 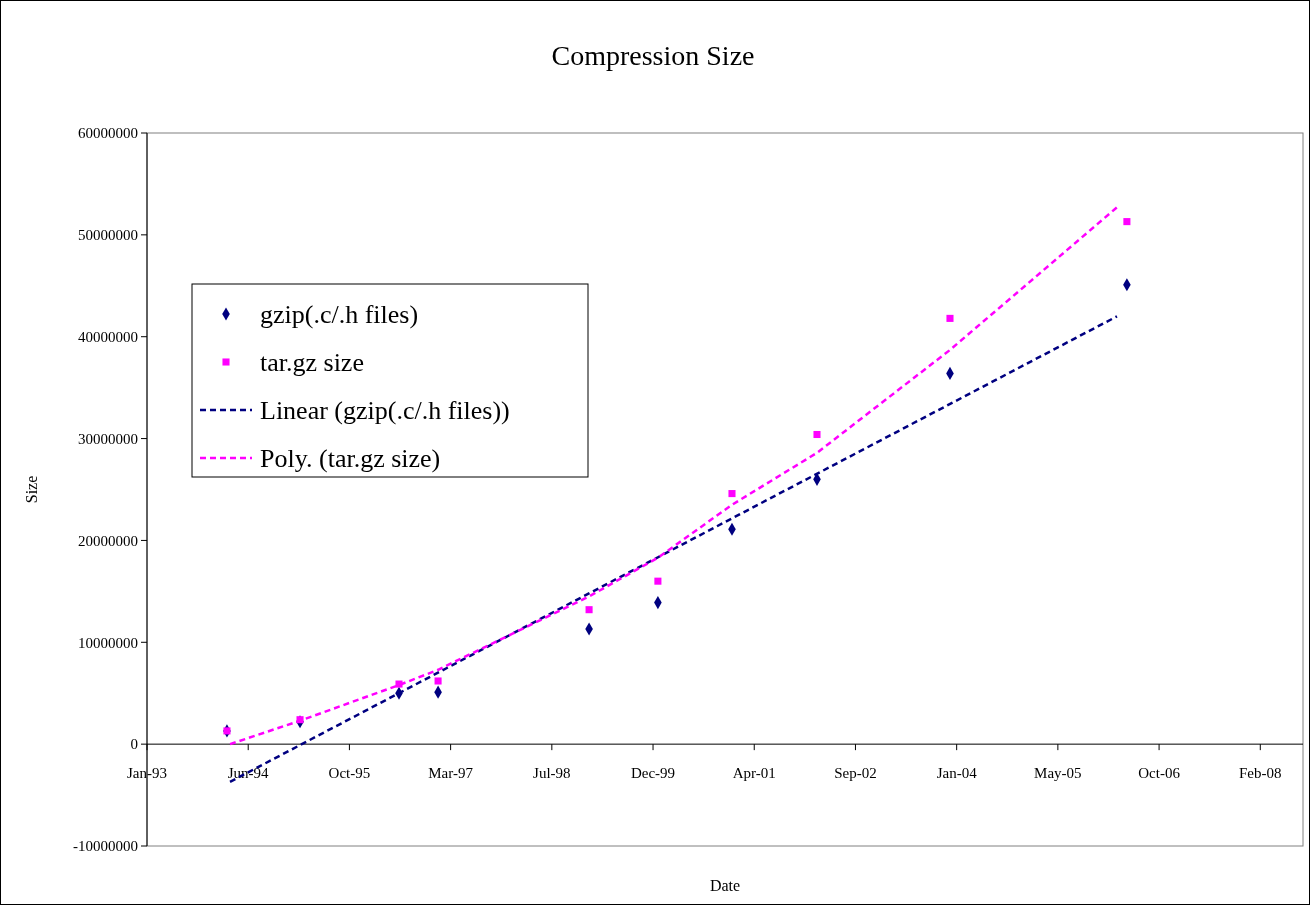 What do you see at coordinates (1260, 773) in the screenshot?
I see `x-tick-label: Feb-08` at bounding box center [1260, 773].